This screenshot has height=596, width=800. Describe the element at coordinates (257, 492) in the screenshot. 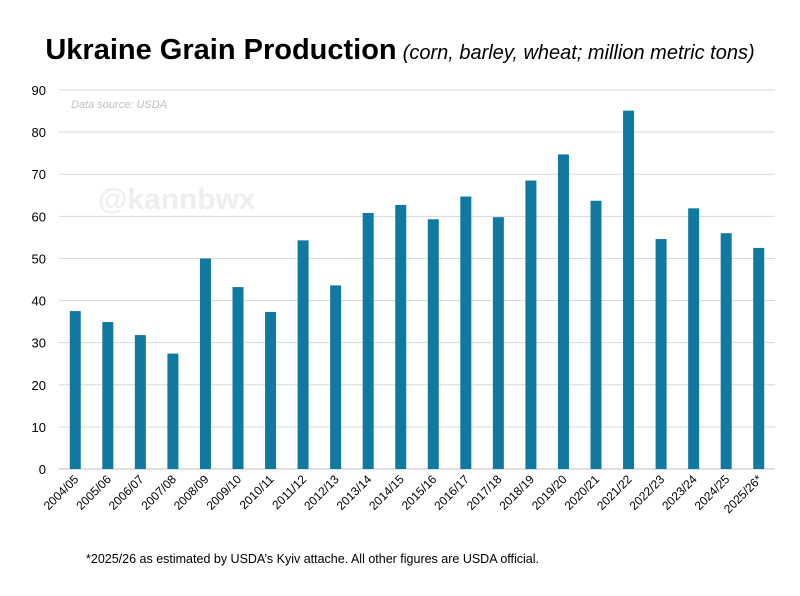

I see `x-tick-label: 2010/11` at that location.